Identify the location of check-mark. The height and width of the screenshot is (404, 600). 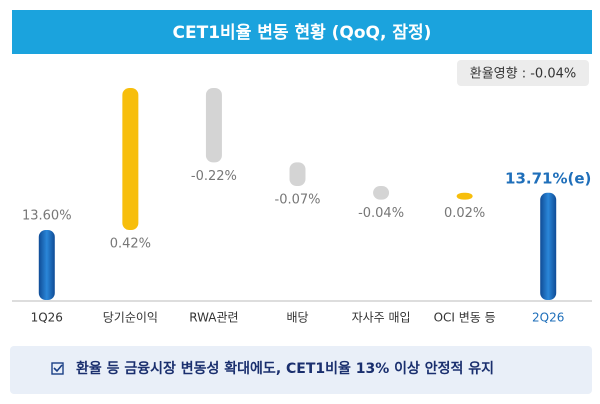
(58, 368).